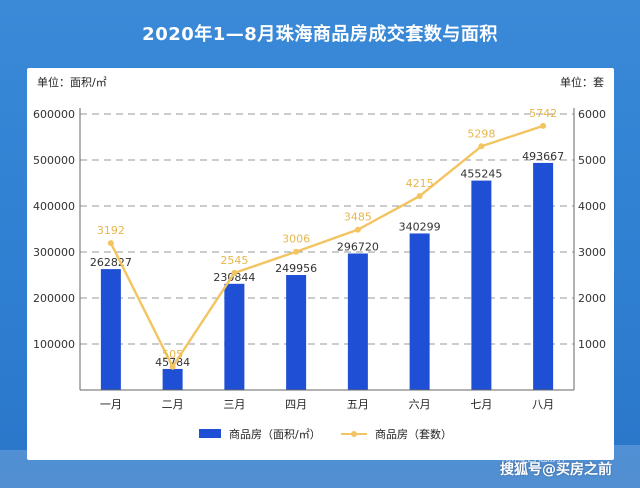  What do you see at coordinates (592, 206) in the screenshot?
I see `ytick-right-label: 4000` at bounding box center [592, 206].